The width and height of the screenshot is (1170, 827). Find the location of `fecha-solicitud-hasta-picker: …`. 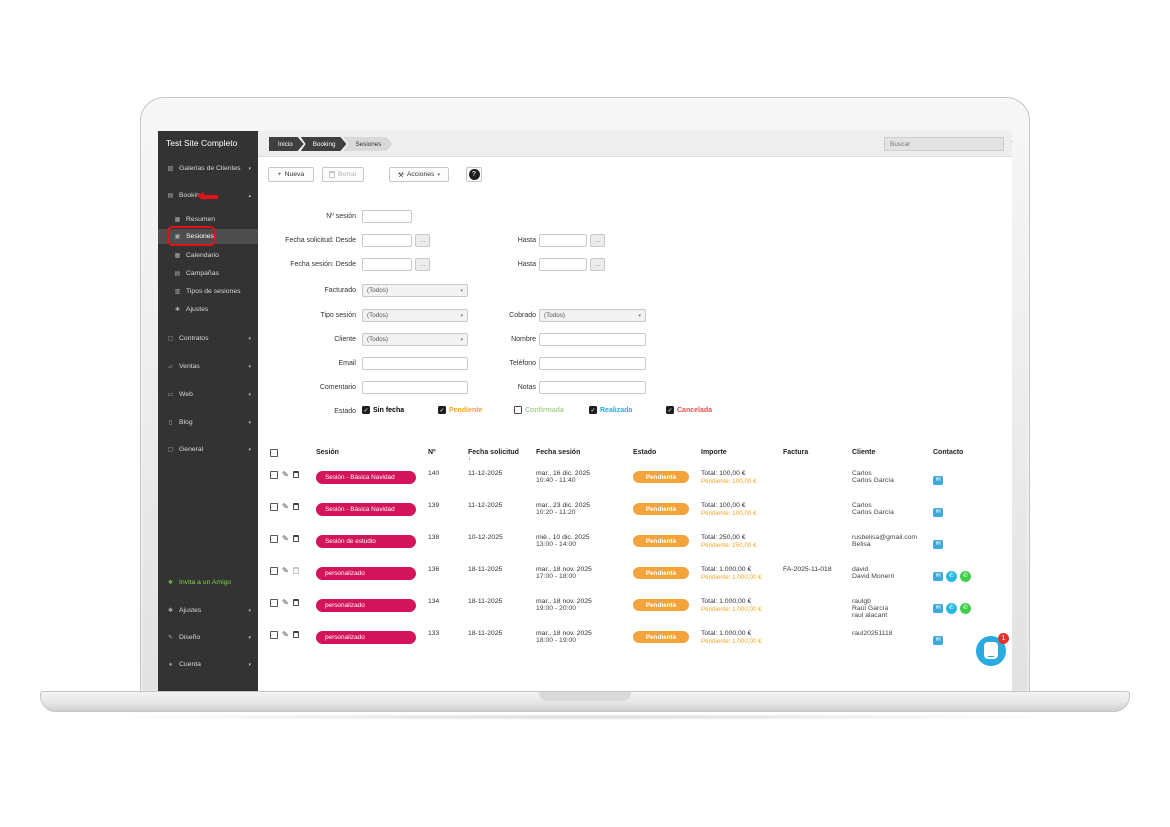

fecha-solicitud-hasta-picker: … is located at coordinates (597, 240).